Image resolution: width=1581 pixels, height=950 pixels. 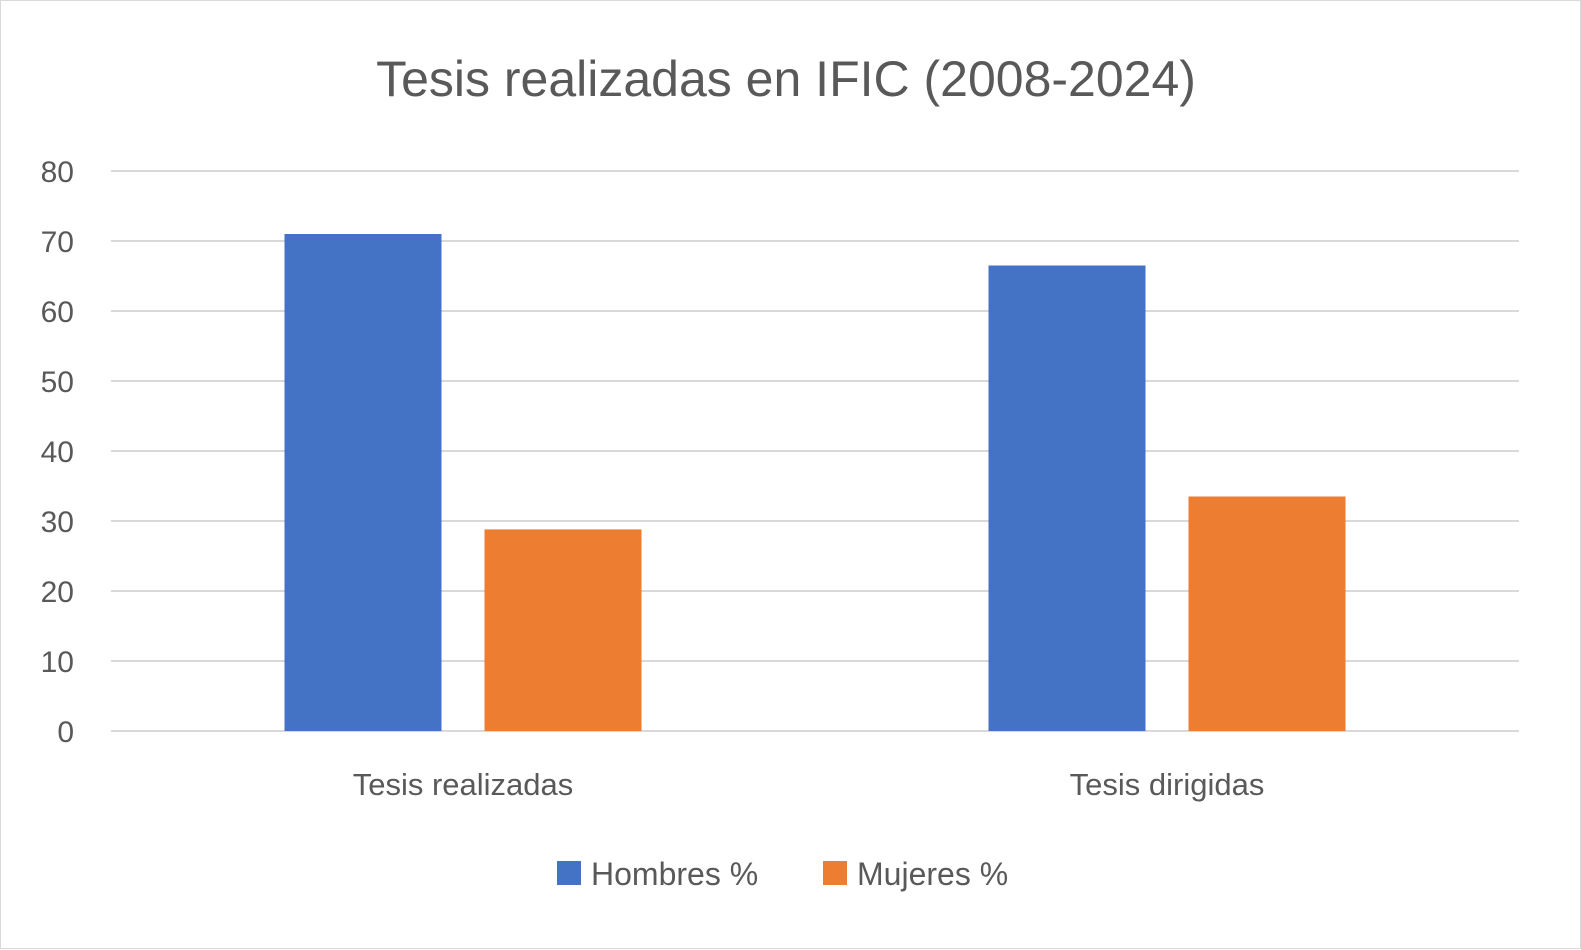 I want to click on y-tick-label: 0, so click(x=65, y=732).